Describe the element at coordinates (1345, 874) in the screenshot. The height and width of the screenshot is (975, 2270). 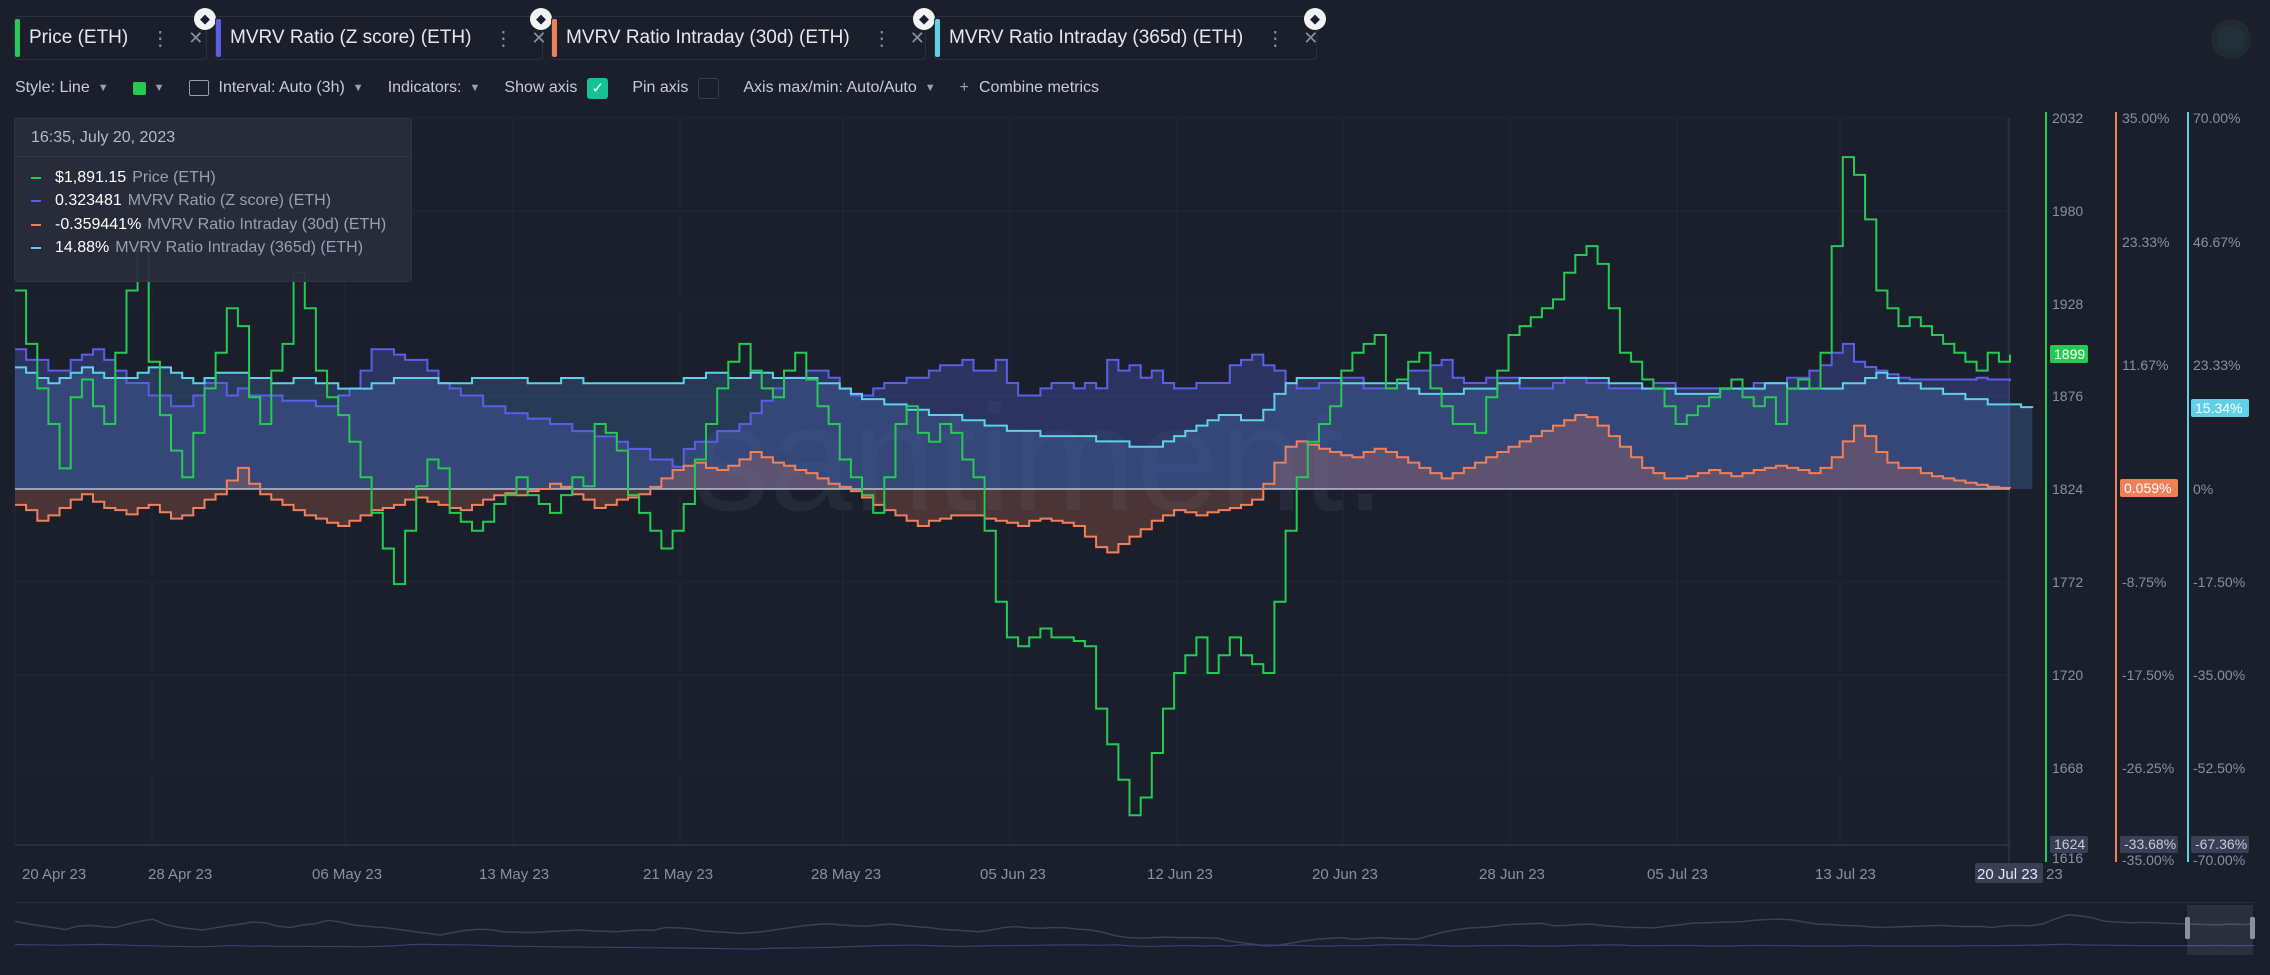
I see `x-tick-label: 20 Jun 23` at that location.